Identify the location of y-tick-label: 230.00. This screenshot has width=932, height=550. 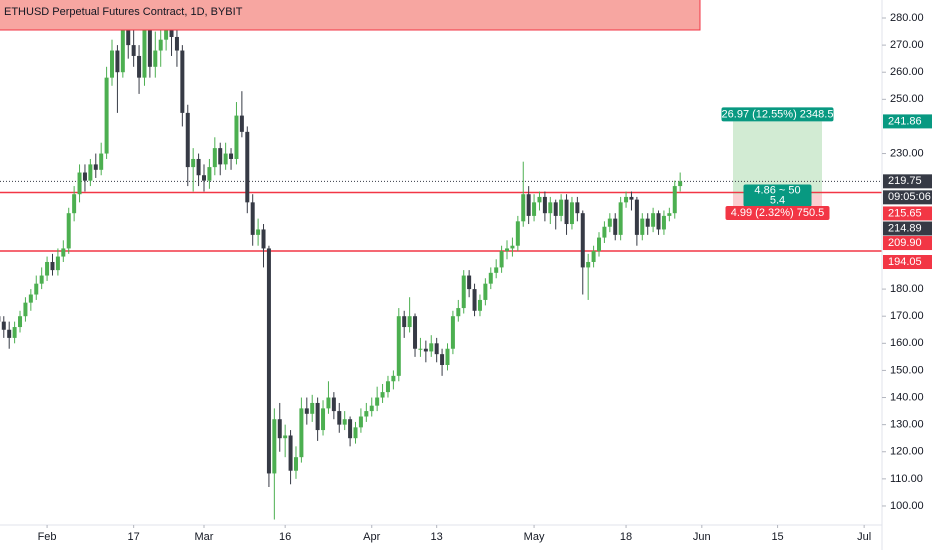
(907, 153).